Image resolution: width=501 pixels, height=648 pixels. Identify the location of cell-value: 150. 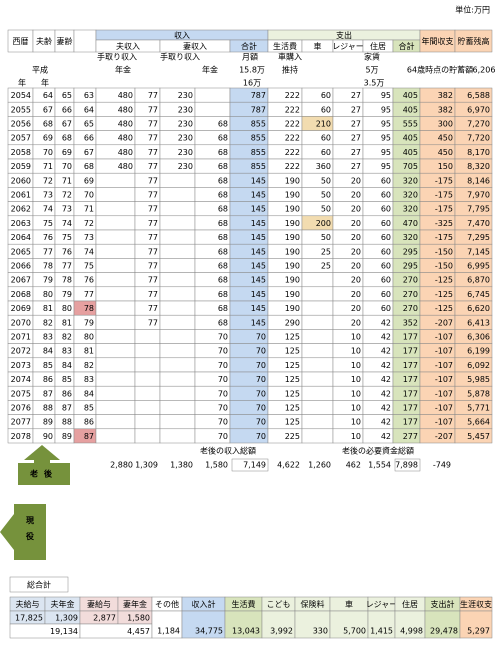
(445, 166).